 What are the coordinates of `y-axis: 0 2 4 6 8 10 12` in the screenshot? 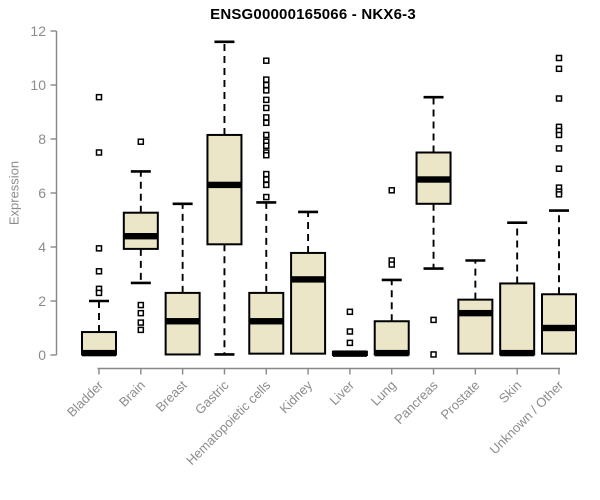 It's located at (44, 193).